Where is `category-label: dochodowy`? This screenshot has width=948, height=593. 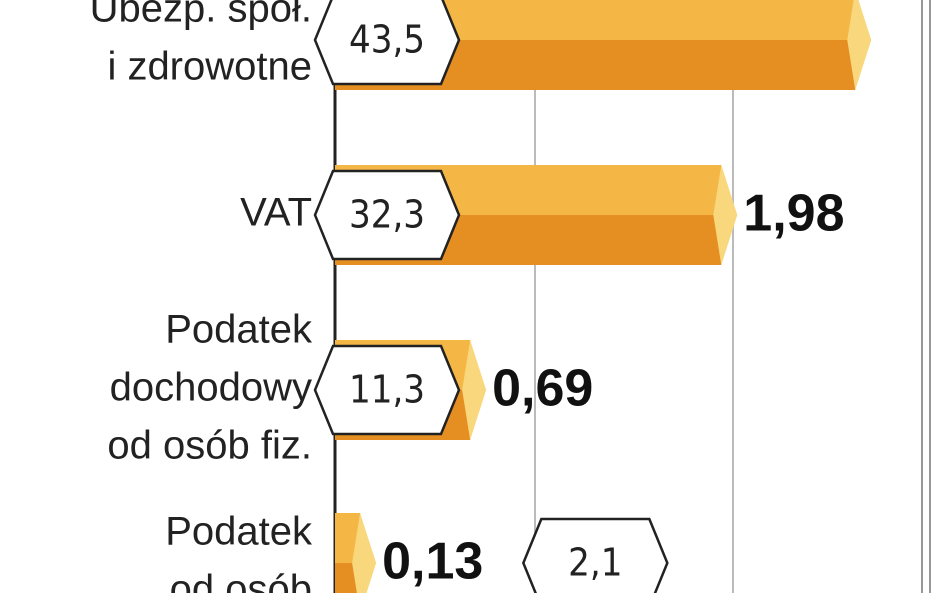
category-label: dochodowy is located at coordinates (211, 388).